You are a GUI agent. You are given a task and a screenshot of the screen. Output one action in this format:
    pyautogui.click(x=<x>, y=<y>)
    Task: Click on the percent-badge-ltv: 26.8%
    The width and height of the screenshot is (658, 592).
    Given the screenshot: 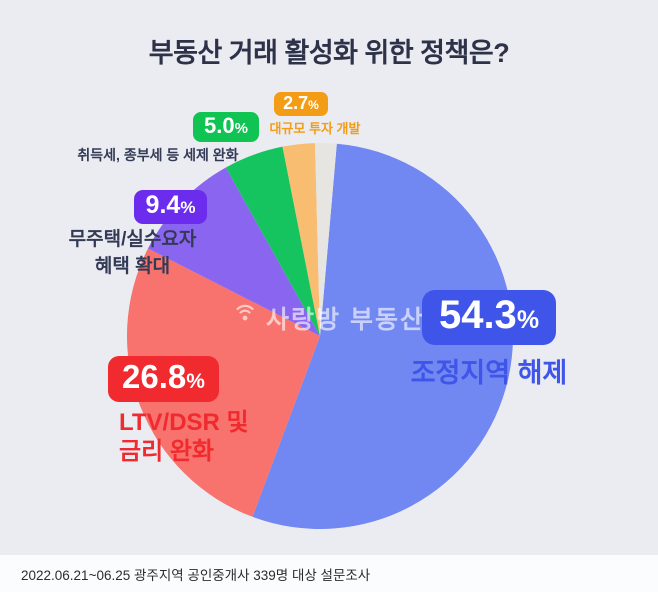 What is the action you would take?
    pyautogui.click(x=163, y=379)
    